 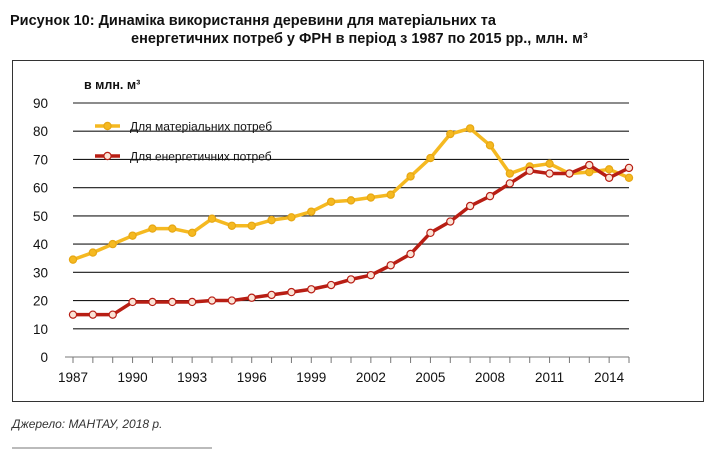 What do you see at coordinates (133, 377) in the screenshot?
I see `x-tick-label-1990: 1990` at bounding box center [133, 377].